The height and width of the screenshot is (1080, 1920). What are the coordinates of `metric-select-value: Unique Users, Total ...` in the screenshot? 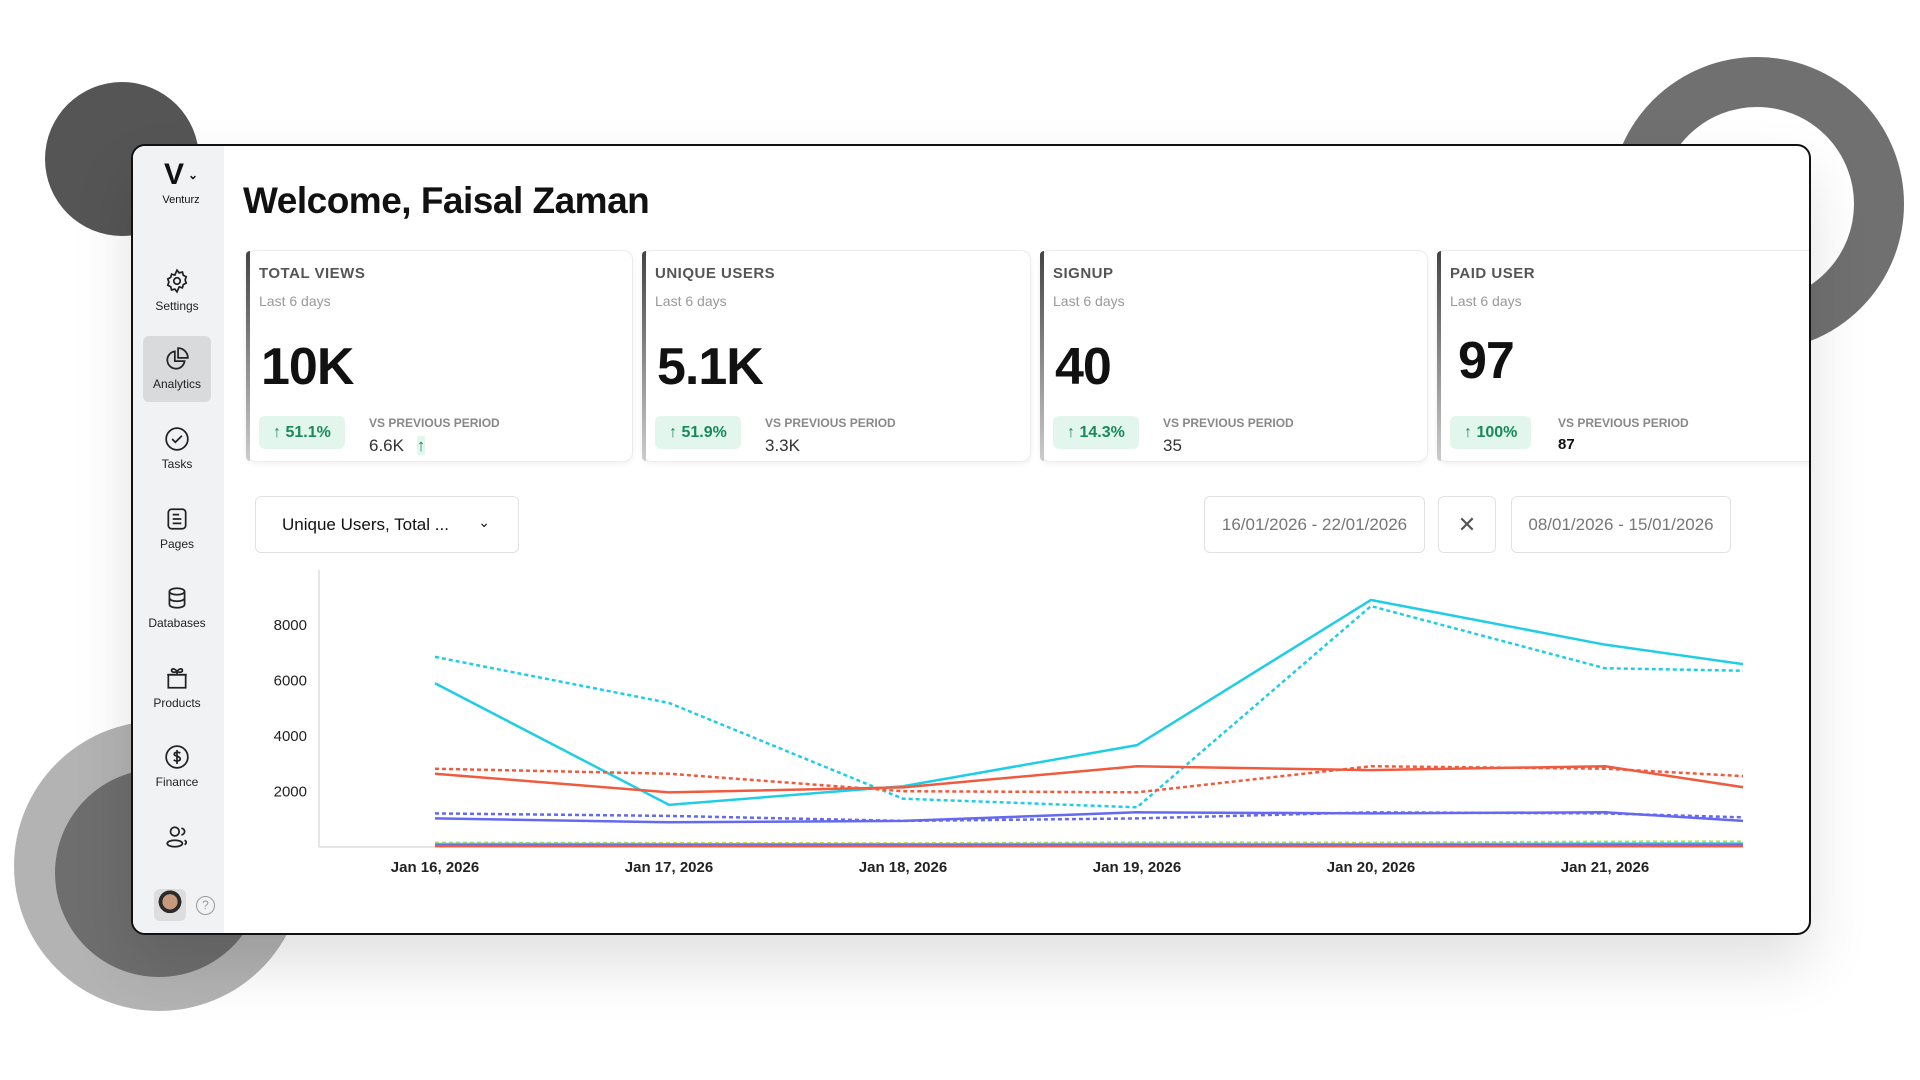 It's located at (365, 524).